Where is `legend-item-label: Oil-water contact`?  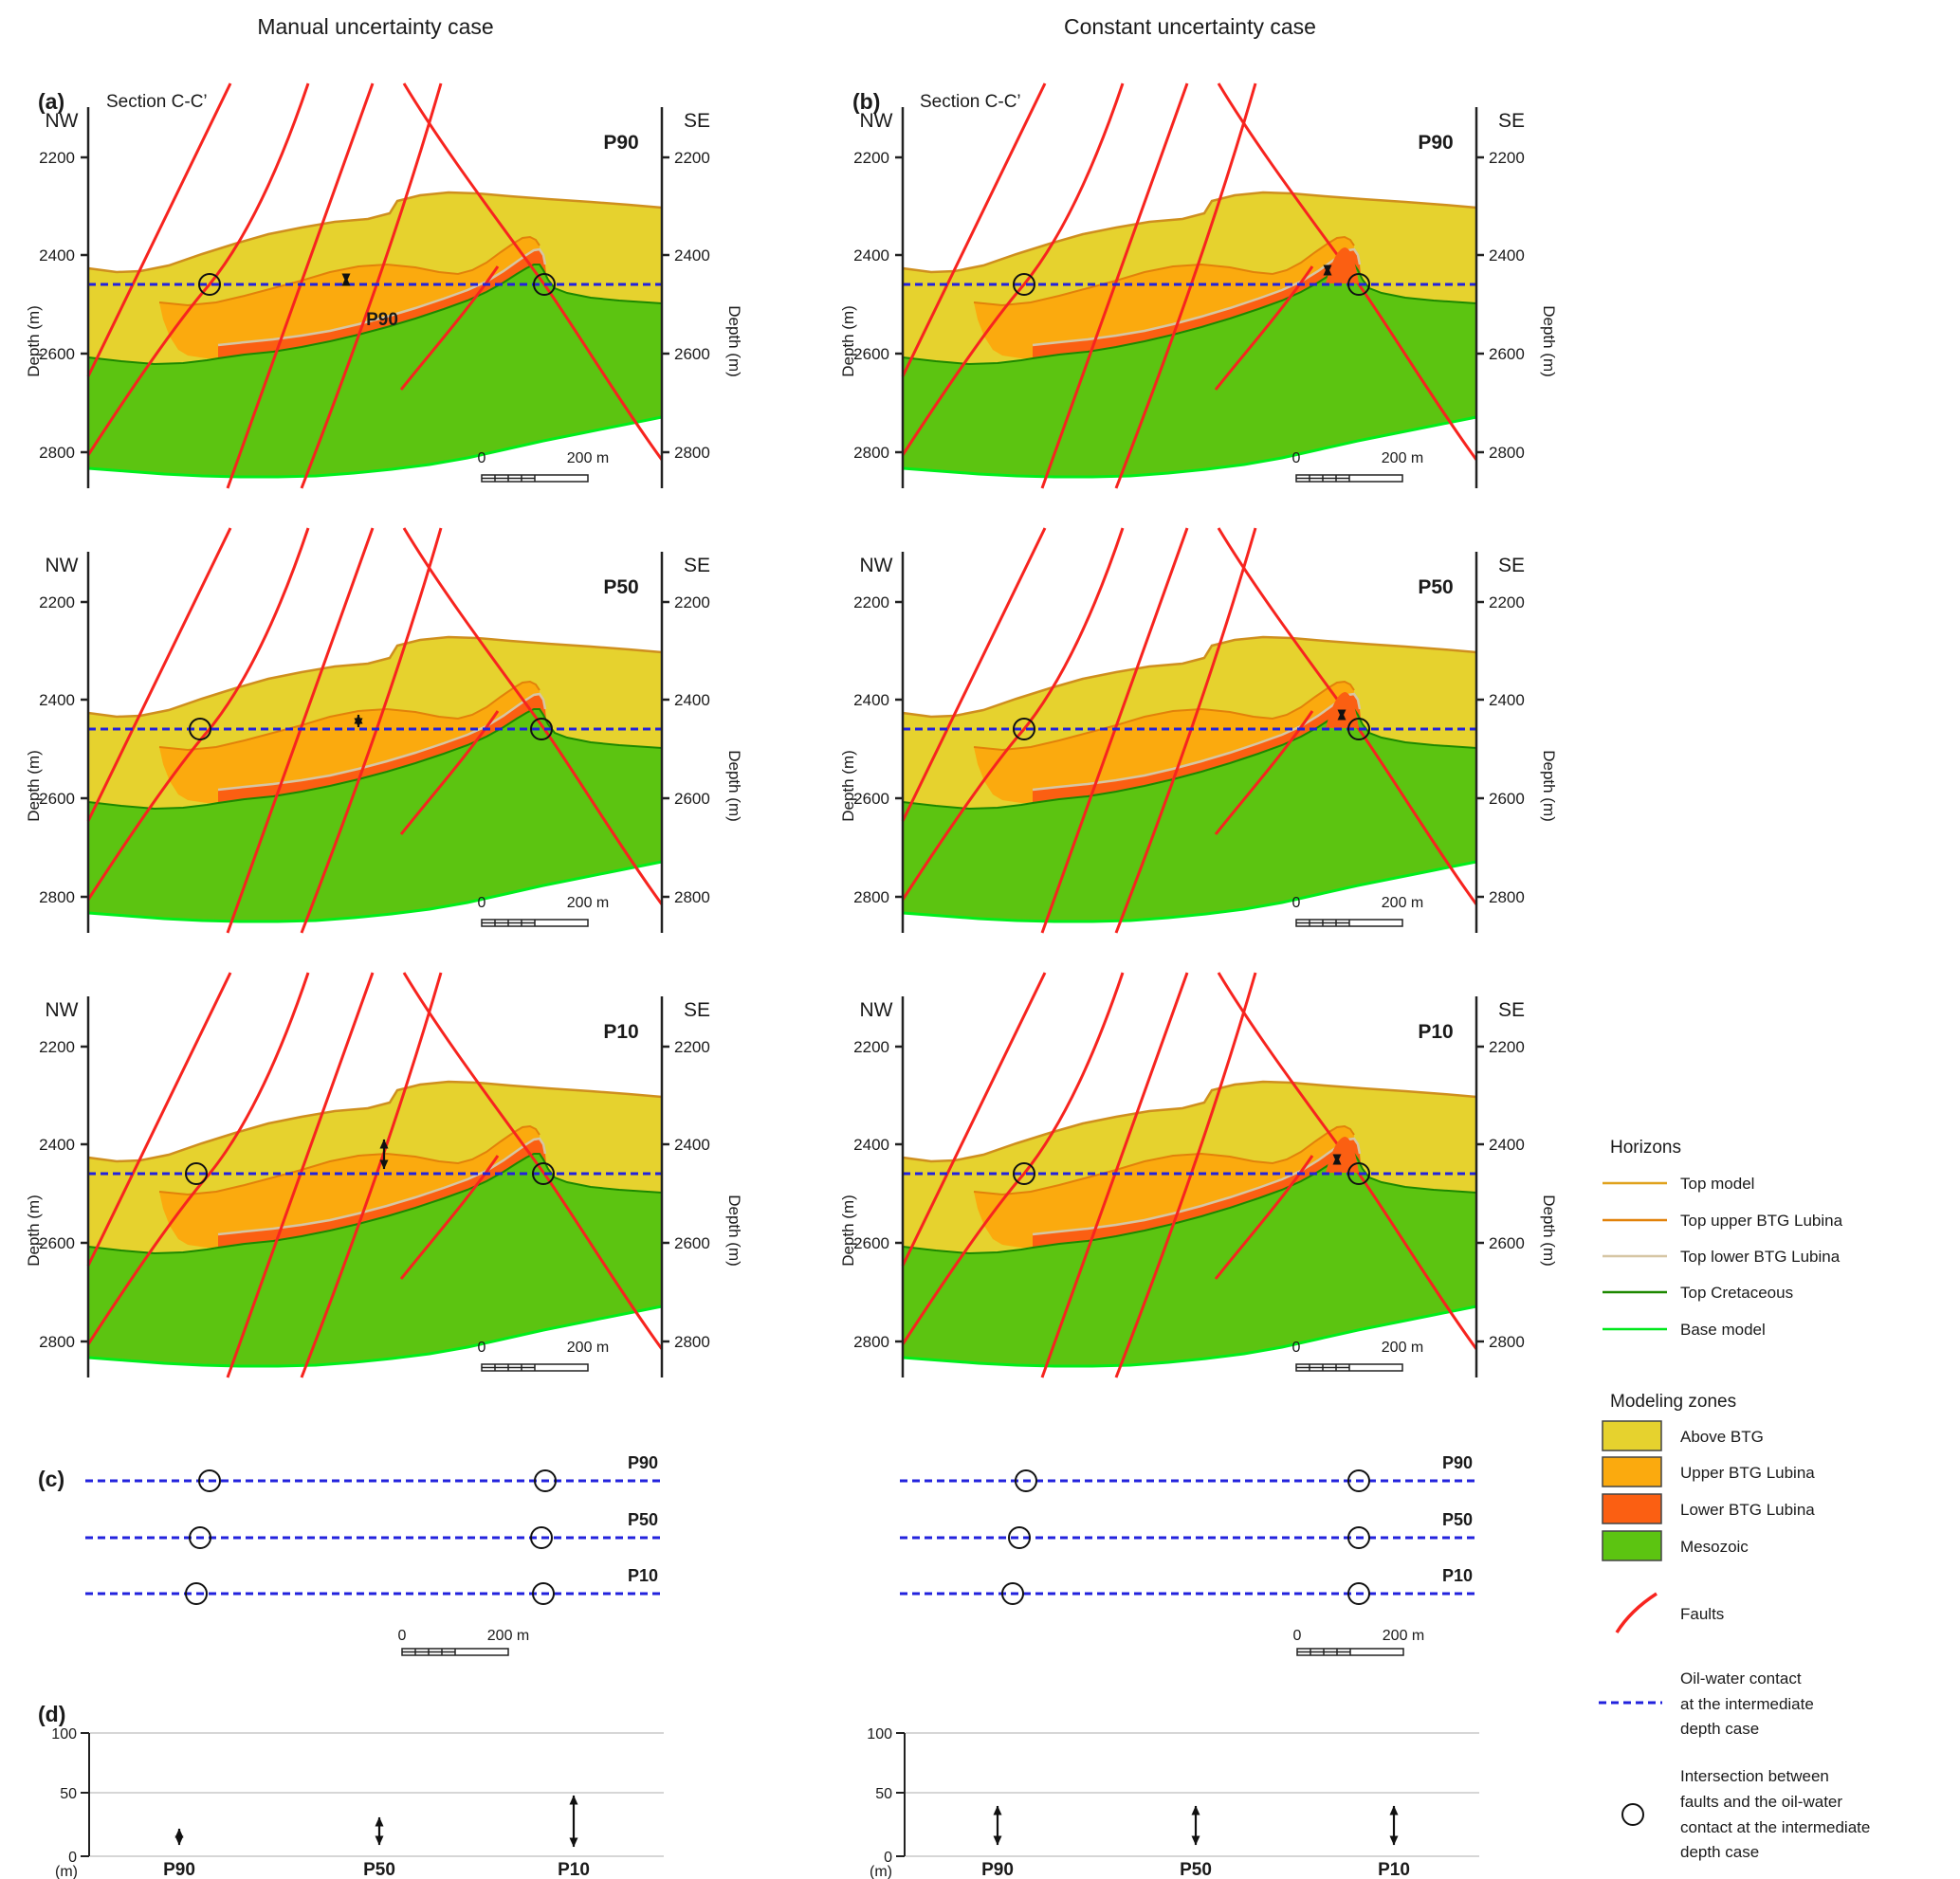 legend-item-label: Oil-water contact is located at coordinates (1741, 1678).